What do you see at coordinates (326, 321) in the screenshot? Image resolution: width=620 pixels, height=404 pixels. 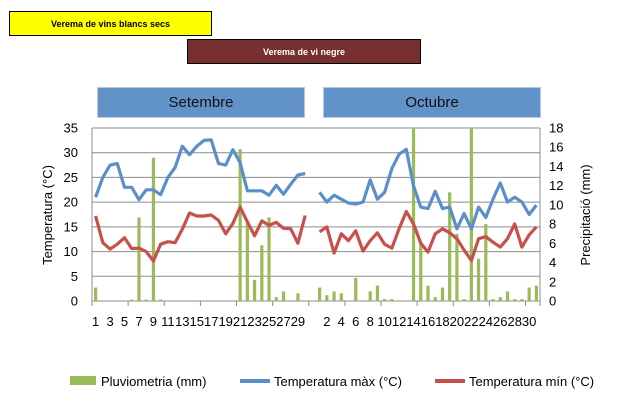 I see `x-tick-label: 2` at bounding box center [326, 321].